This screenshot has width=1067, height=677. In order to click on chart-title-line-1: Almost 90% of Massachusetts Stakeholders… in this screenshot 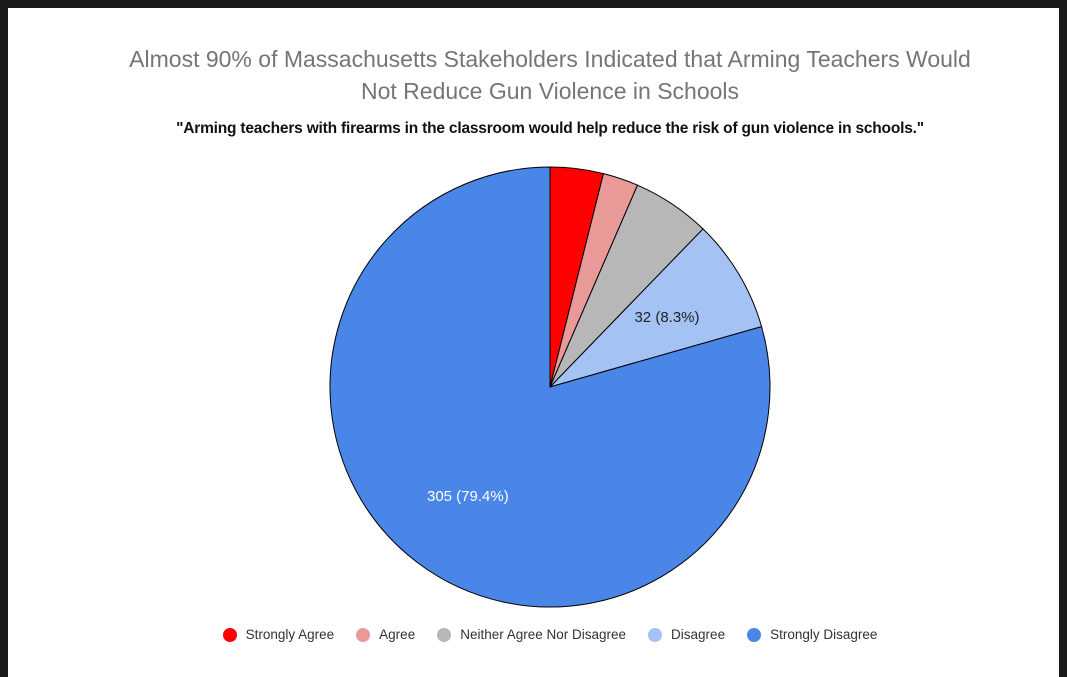, I will do `click(550, 59)`.